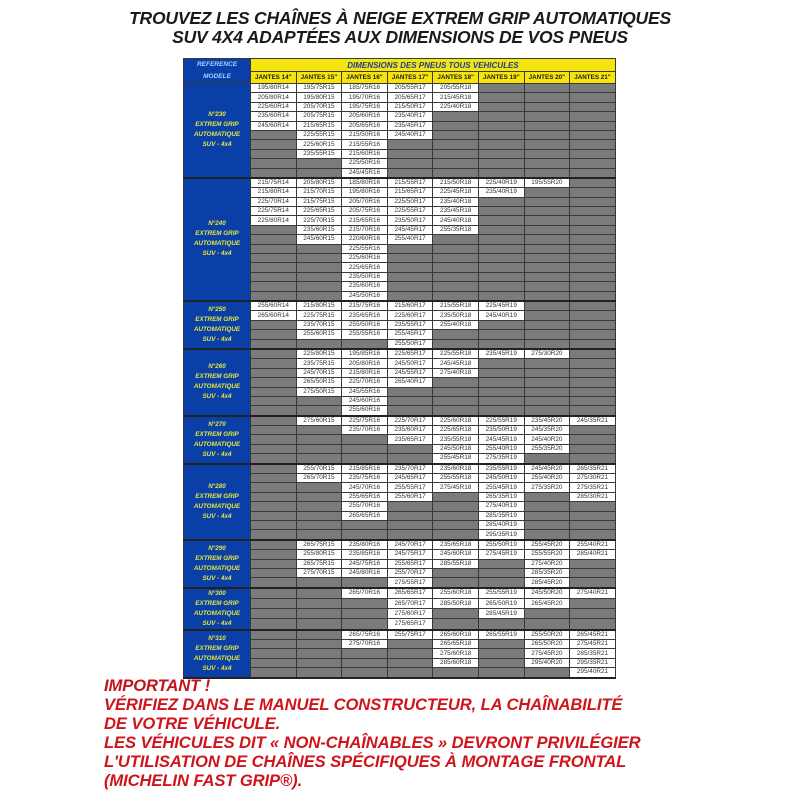 The height and width of the screenshot is (800, 800). I want to click on tire-size-cell: 245/40R18, so click(455, 220).